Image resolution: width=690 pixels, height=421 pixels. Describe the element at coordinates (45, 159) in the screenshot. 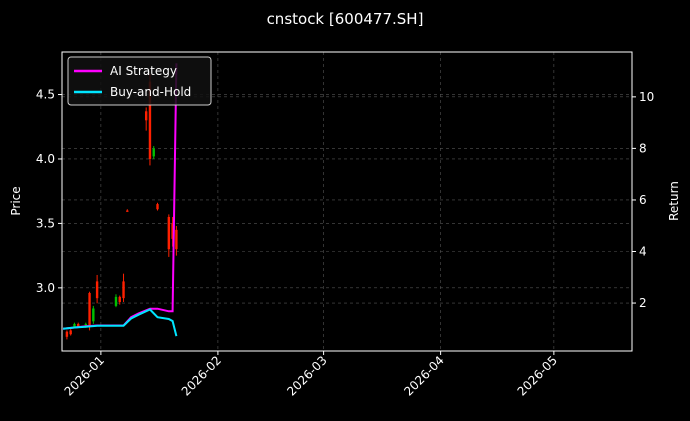

I see `y-tick-label: 4.0` at that location.